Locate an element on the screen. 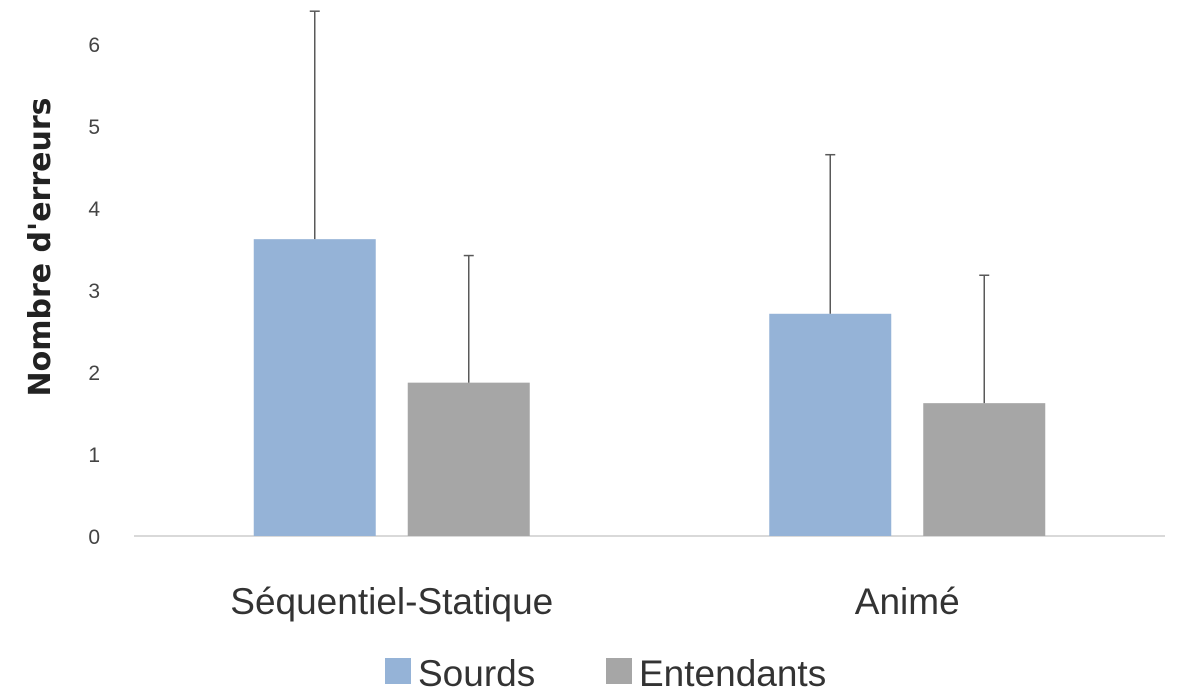  x-category-label: Séquentiel-Statique is located at coordinates (391, 601).